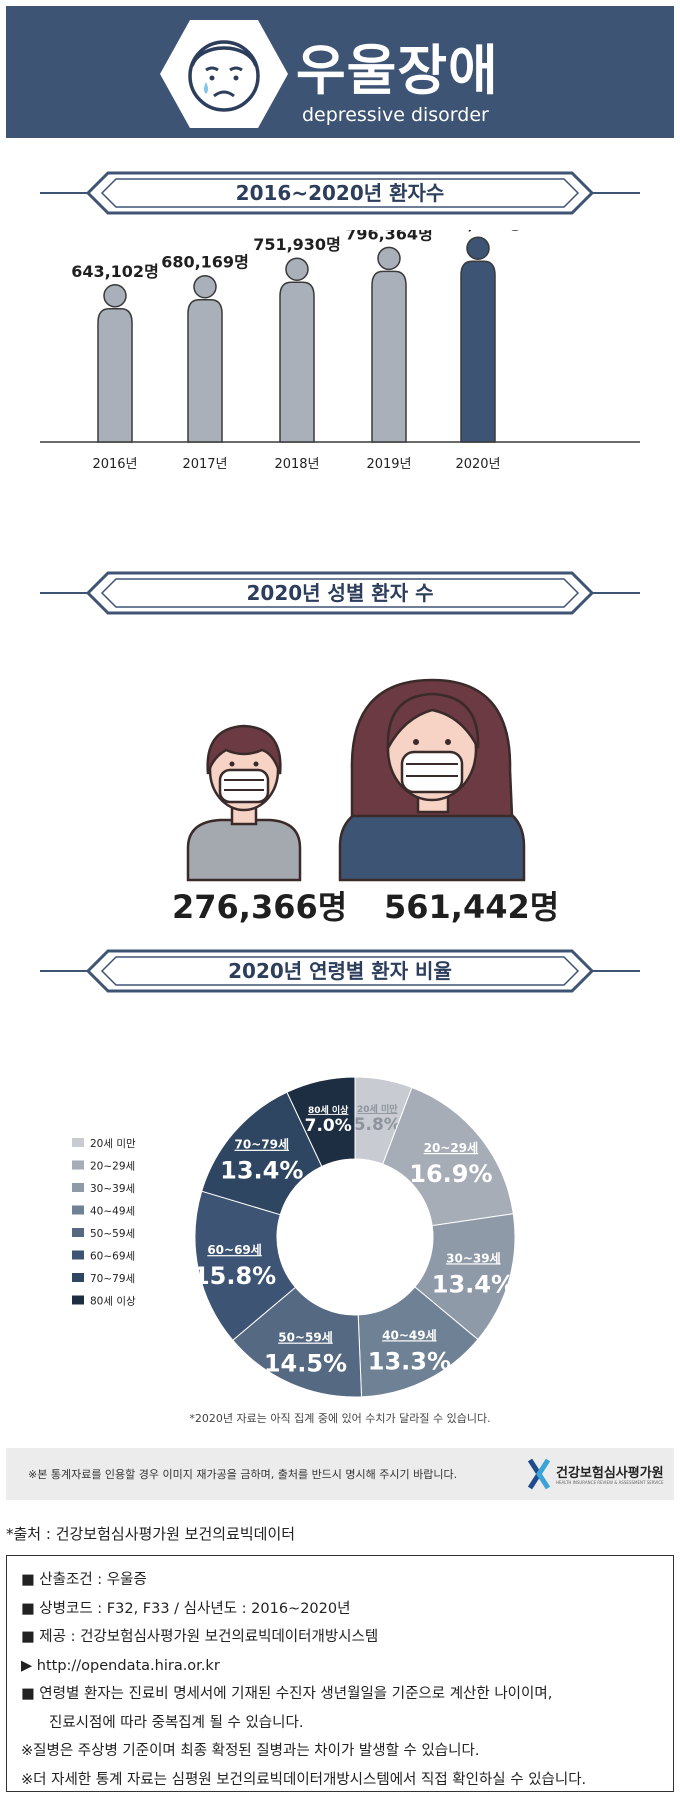 This screenshot has width=680, height=1798. What do you see at coordinates (261, 1171) in the screenshot?
I see `slice-value-label-6: 13.4%` at bounding box center [261, 1171].